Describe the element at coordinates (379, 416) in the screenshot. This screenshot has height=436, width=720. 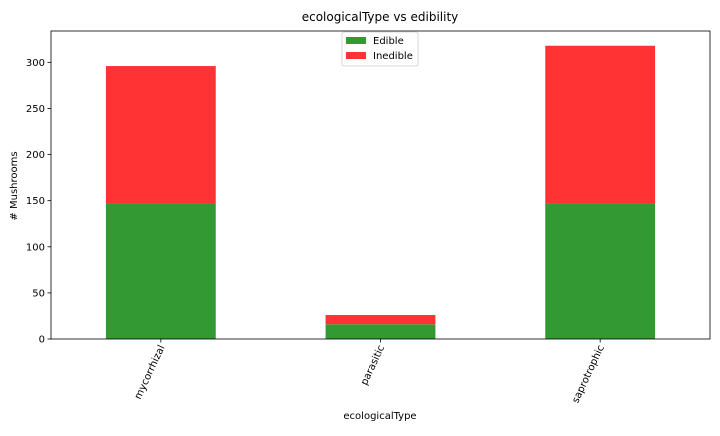
I see `x-axis-label: ecologicalType` at that location.